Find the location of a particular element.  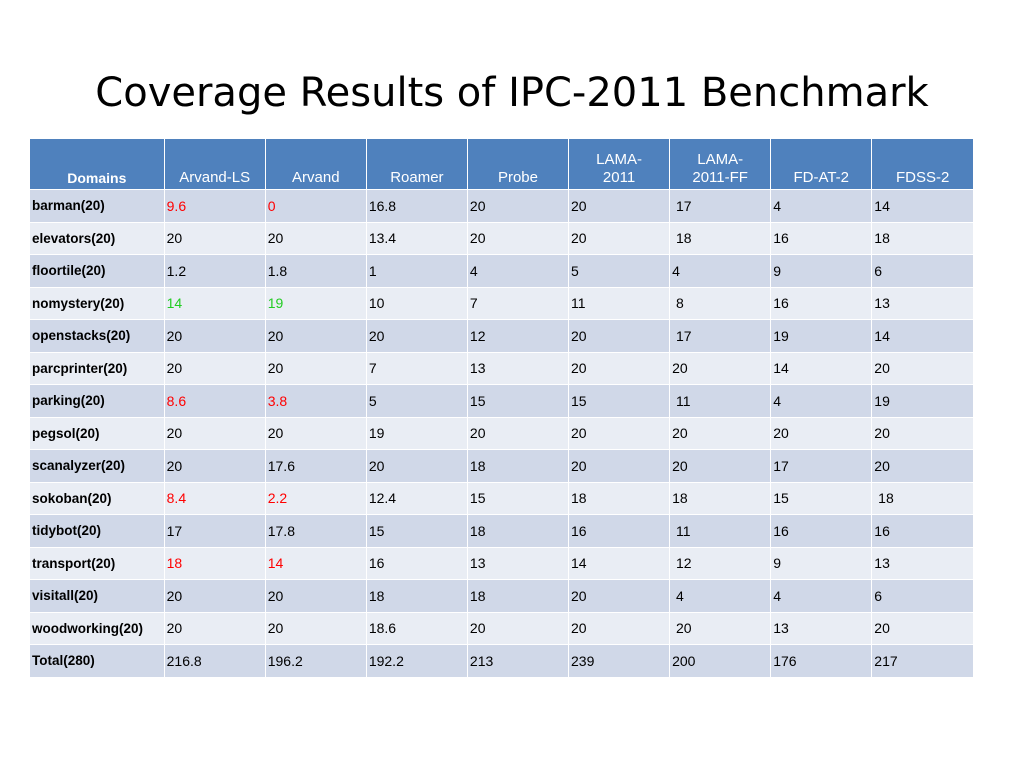

value-cell: 1.8 is located at coordinates (316, 270).